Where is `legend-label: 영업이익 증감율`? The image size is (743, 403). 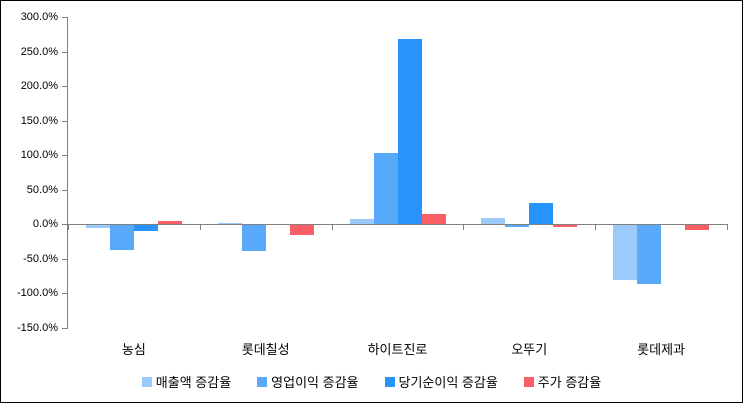
legend-label: 영업이익 증감율 is located at coordinates (315, 382).